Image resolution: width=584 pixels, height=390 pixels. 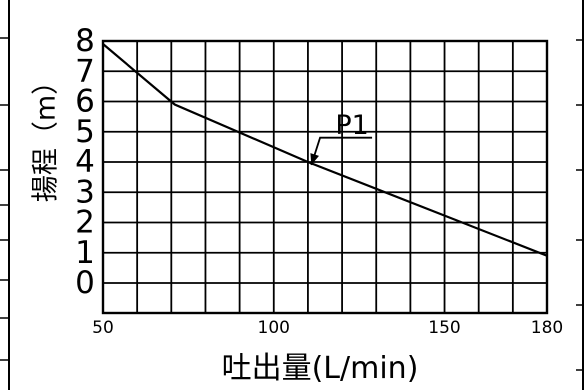 What do you see at coordinates (85, 223) in the screenshot?
I see `y-tick-label: 2` at bounding box center [85, 223].